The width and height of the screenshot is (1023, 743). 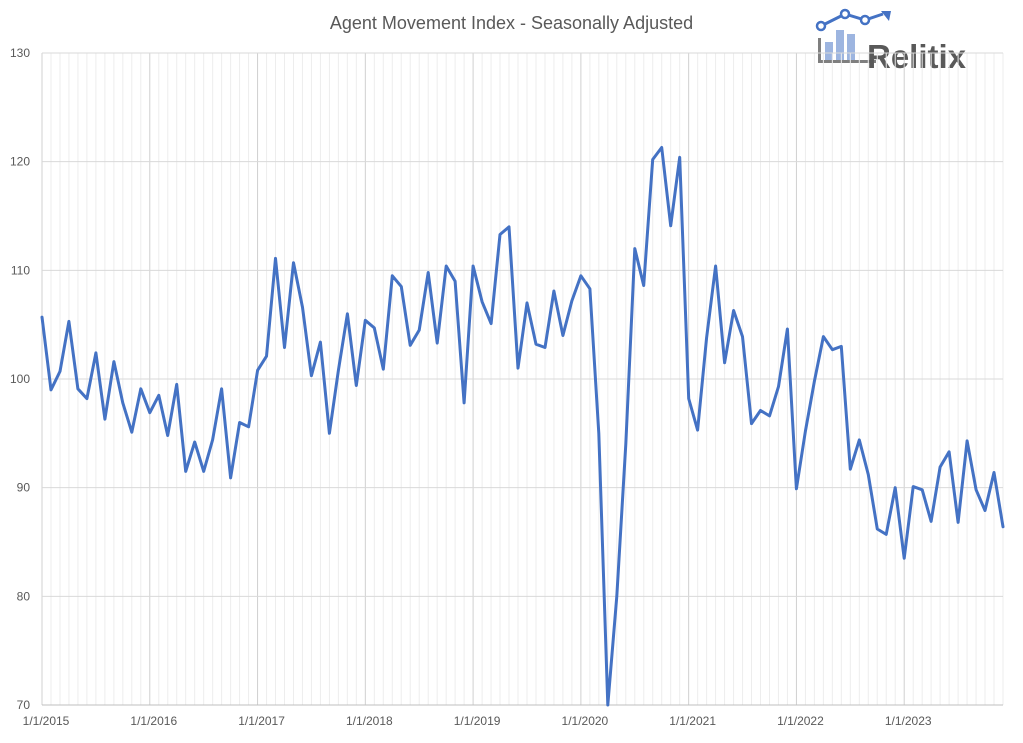 What do you see at coordinates (20, 270) in the screenshot?
I see `y-tick-label: 110` at bounding box center [20, 270].